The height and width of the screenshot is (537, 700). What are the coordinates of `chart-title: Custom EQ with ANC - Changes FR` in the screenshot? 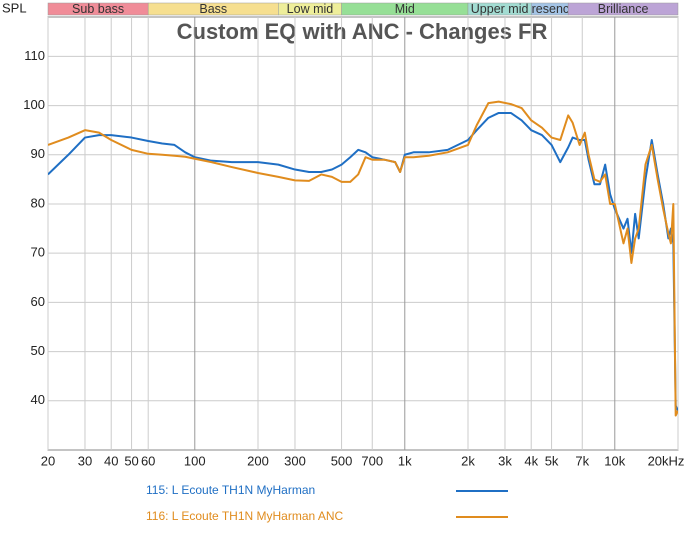 It's located at (362, 31).